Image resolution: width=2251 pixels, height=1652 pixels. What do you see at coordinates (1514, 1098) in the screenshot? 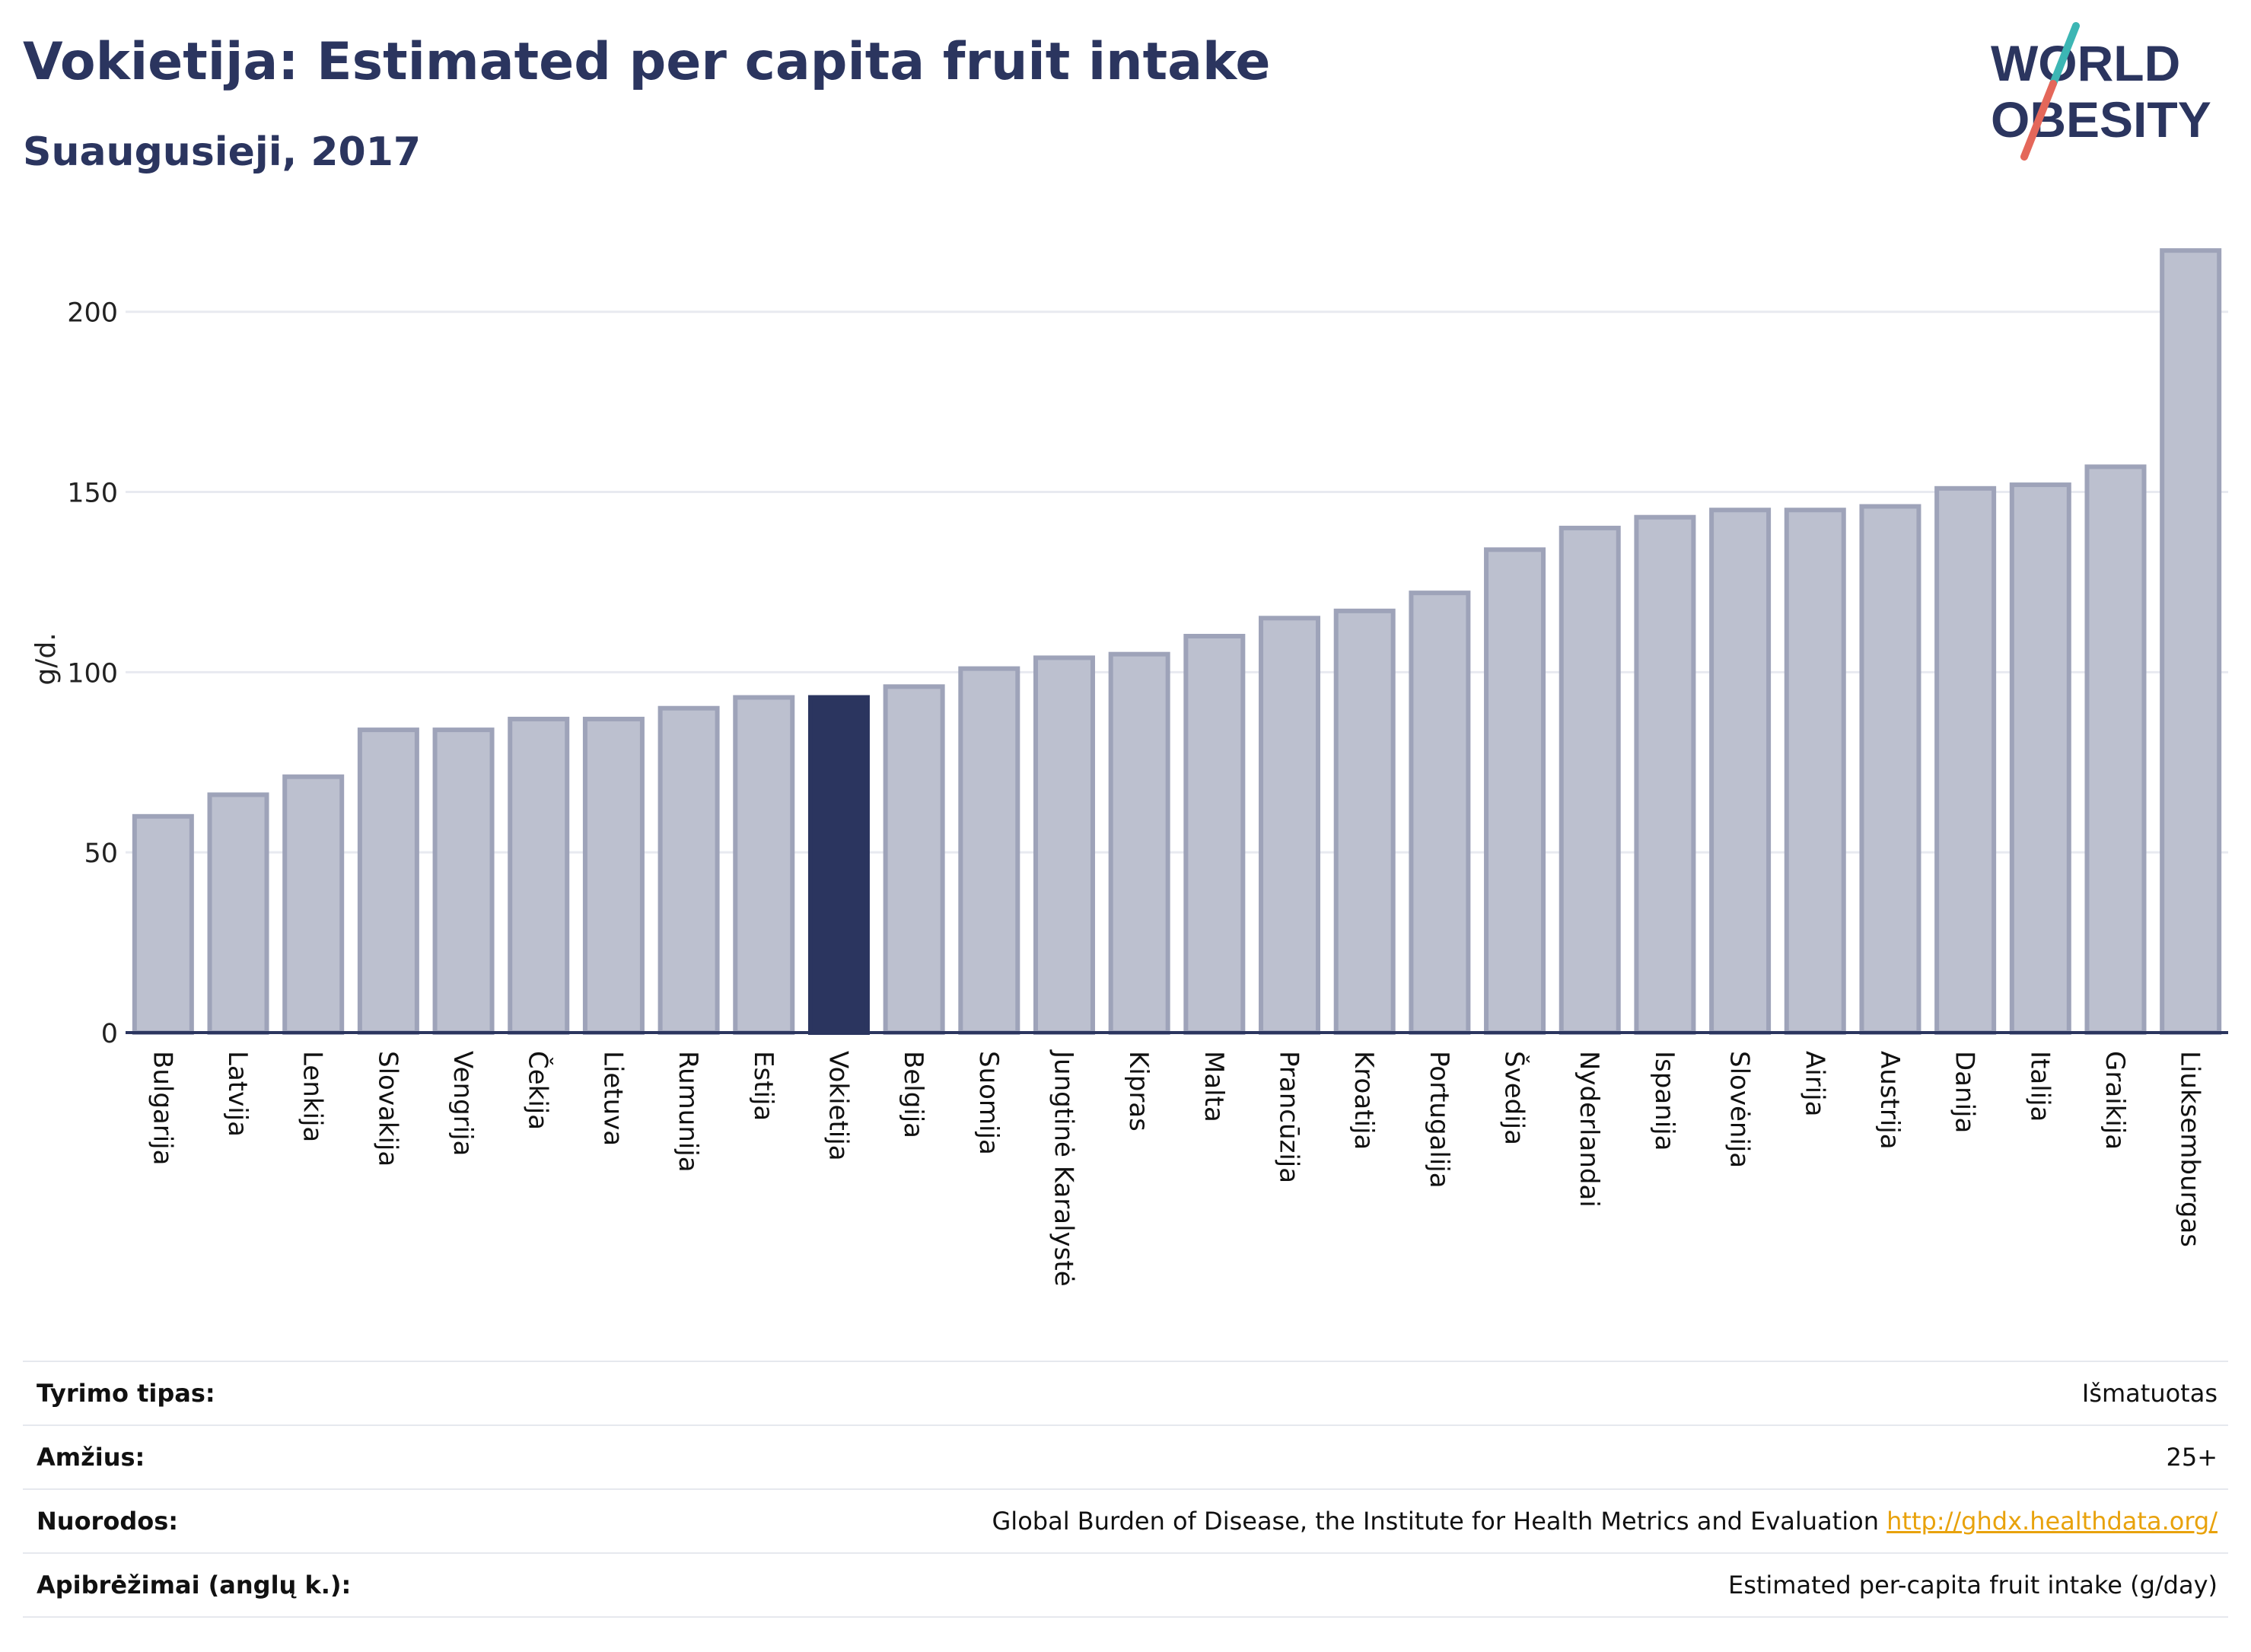
I see `x-tick-label: Švedija` at bounding box center [1514, 1098].